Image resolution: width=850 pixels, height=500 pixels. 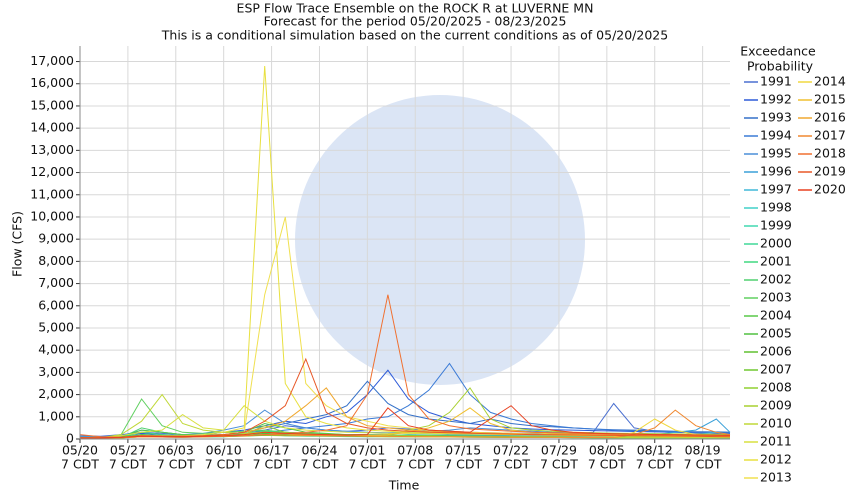 I want to click on y-tick-label: 17,000, so click(x=52, y=60).